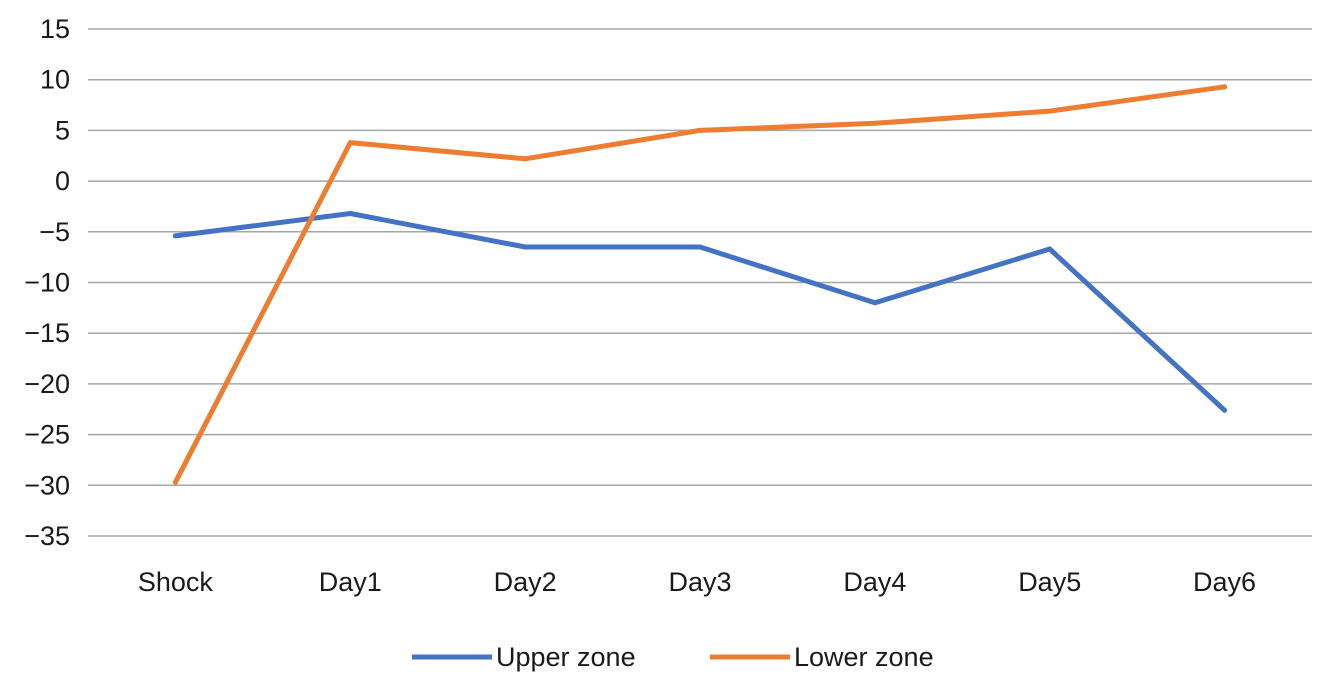 This screenshot has height=683, width=1327. Describe the element at coordinates (525, 582) in the screenshot. I see `x-tick-label: Day2` at that location.